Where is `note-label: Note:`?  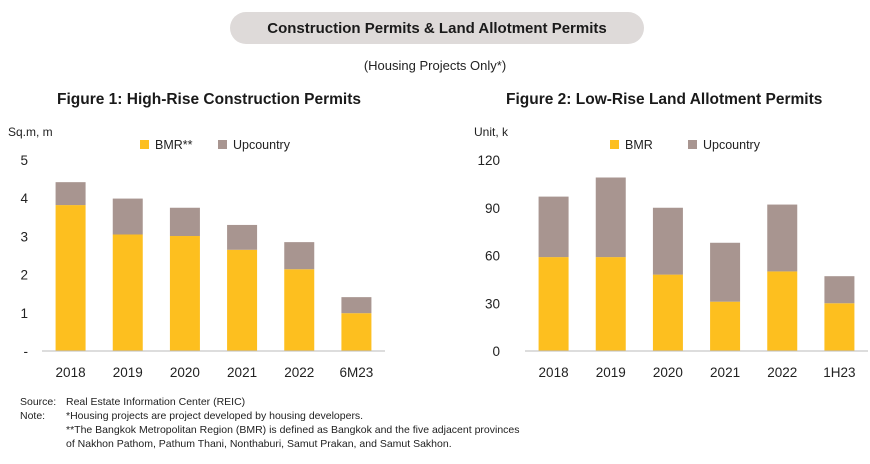
note-label: Note: is located at coordinates (33, 416).